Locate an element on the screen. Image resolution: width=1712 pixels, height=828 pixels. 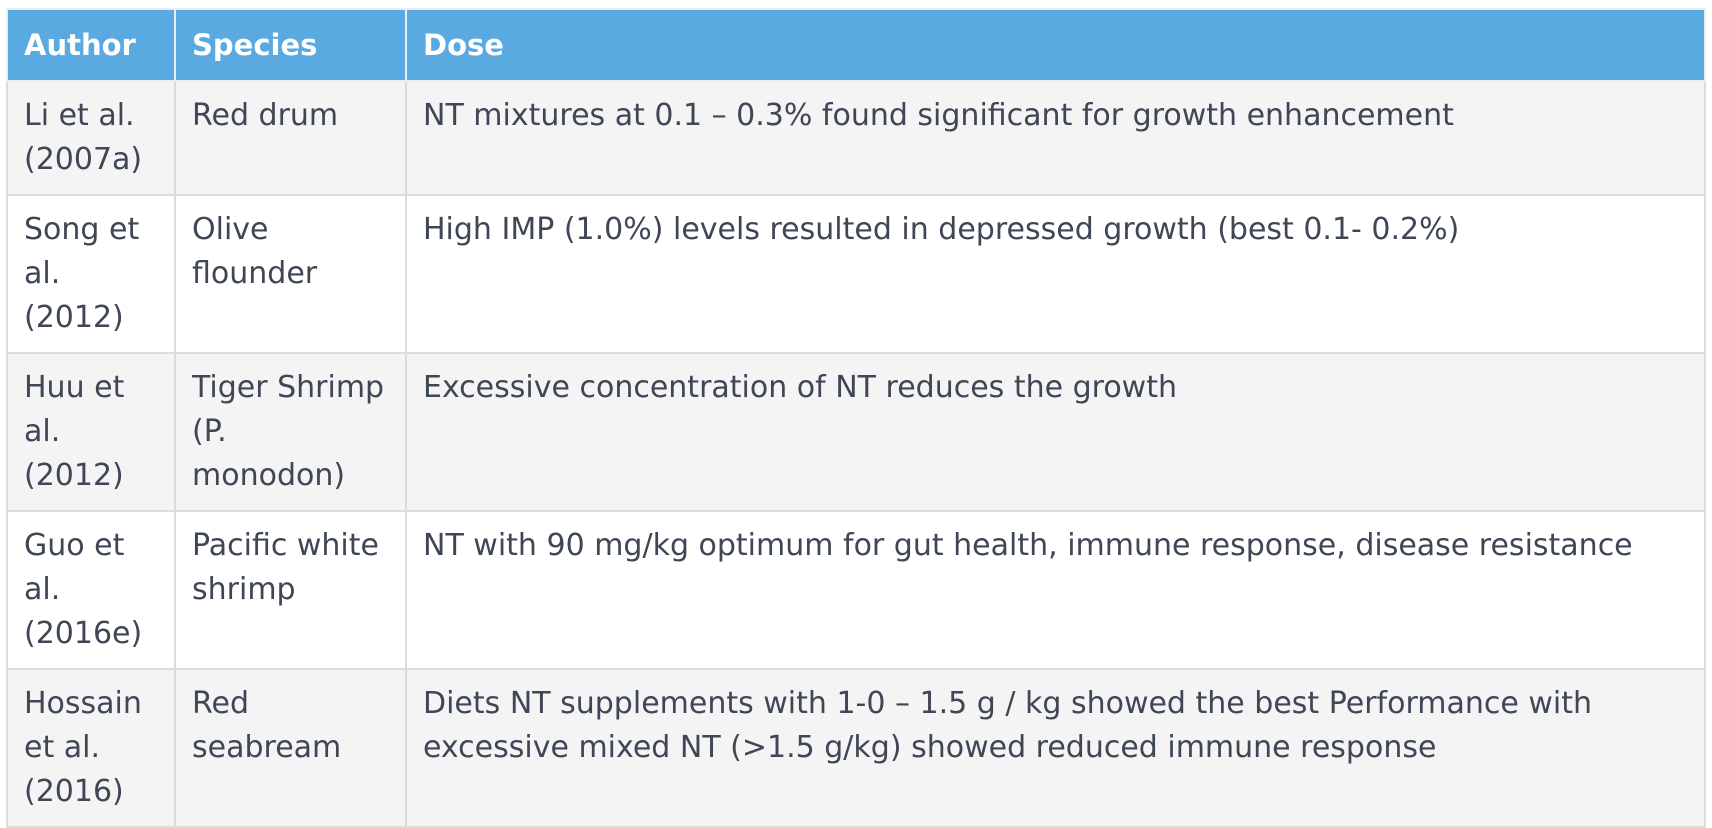
cell-species: Tiger Shrimp (P. monodon) is located at coordinates (290, 432).